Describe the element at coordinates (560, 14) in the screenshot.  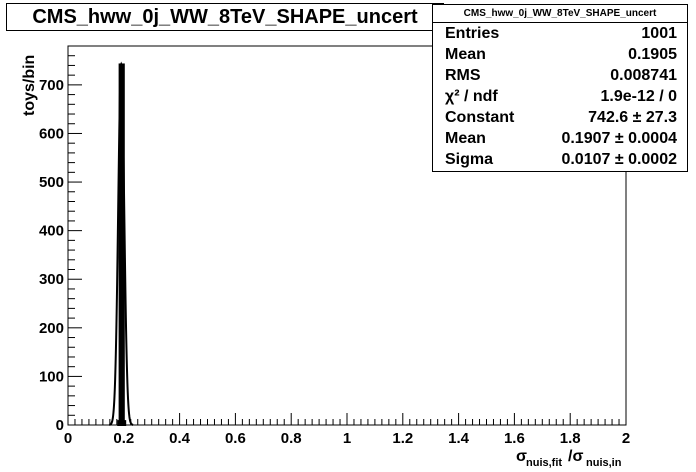
I see `stats-title: CMS_hww_0j_WW_8TeV_SHAPE_uncert` at that location.